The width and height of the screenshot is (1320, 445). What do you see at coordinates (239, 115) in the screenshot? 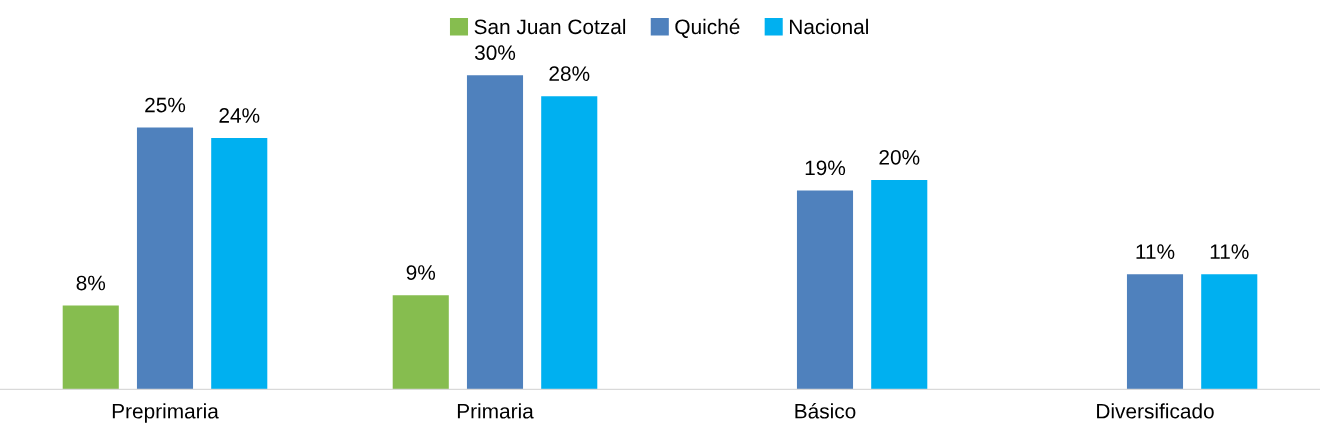
I see `data-label: 24%` at bounding box center [239, 115].